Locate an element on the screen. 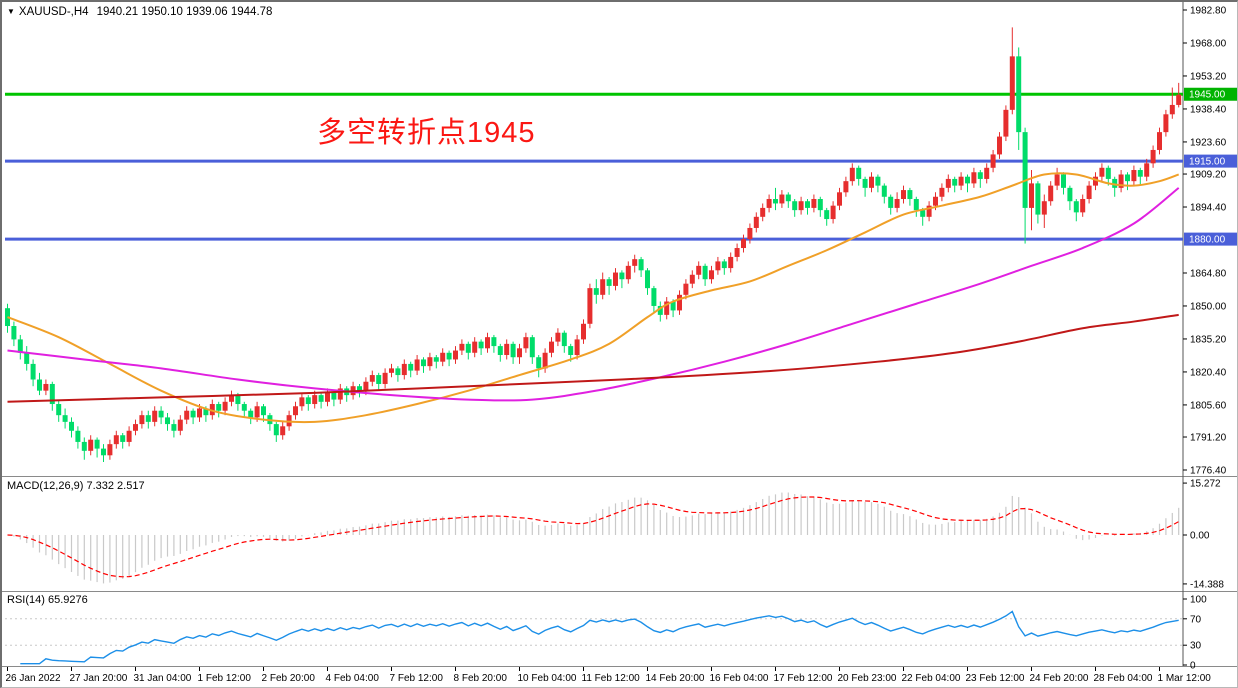 The image size is (1238, 688). indicator-axis-labels: 15.272 0.00 -14.388 100 70 30 0 is located at coordinates (1203, 575).